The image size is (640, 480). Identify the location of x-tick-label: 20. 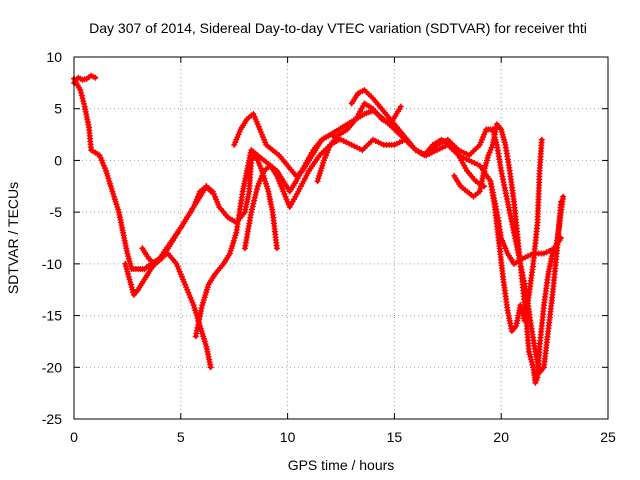
(501, 437).